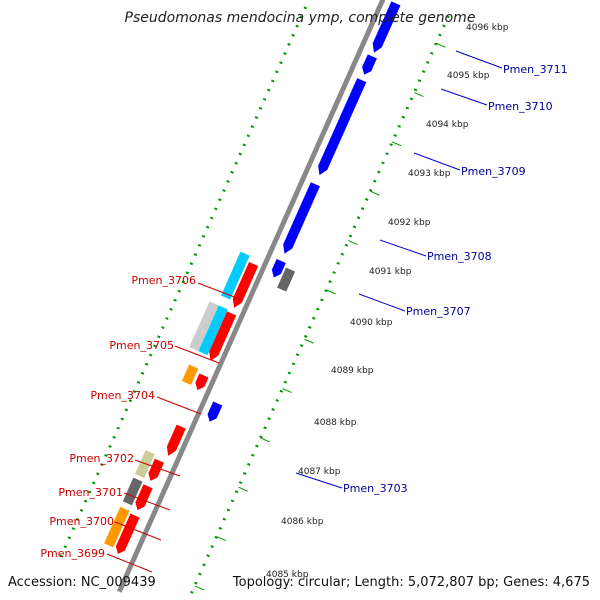 The height and width of the screenshot is (600, 600). What do you see at coordinates (132, 491) in the screenshot?
I see `gene-pmen-3700-misc` at bounding box center [132, 491].